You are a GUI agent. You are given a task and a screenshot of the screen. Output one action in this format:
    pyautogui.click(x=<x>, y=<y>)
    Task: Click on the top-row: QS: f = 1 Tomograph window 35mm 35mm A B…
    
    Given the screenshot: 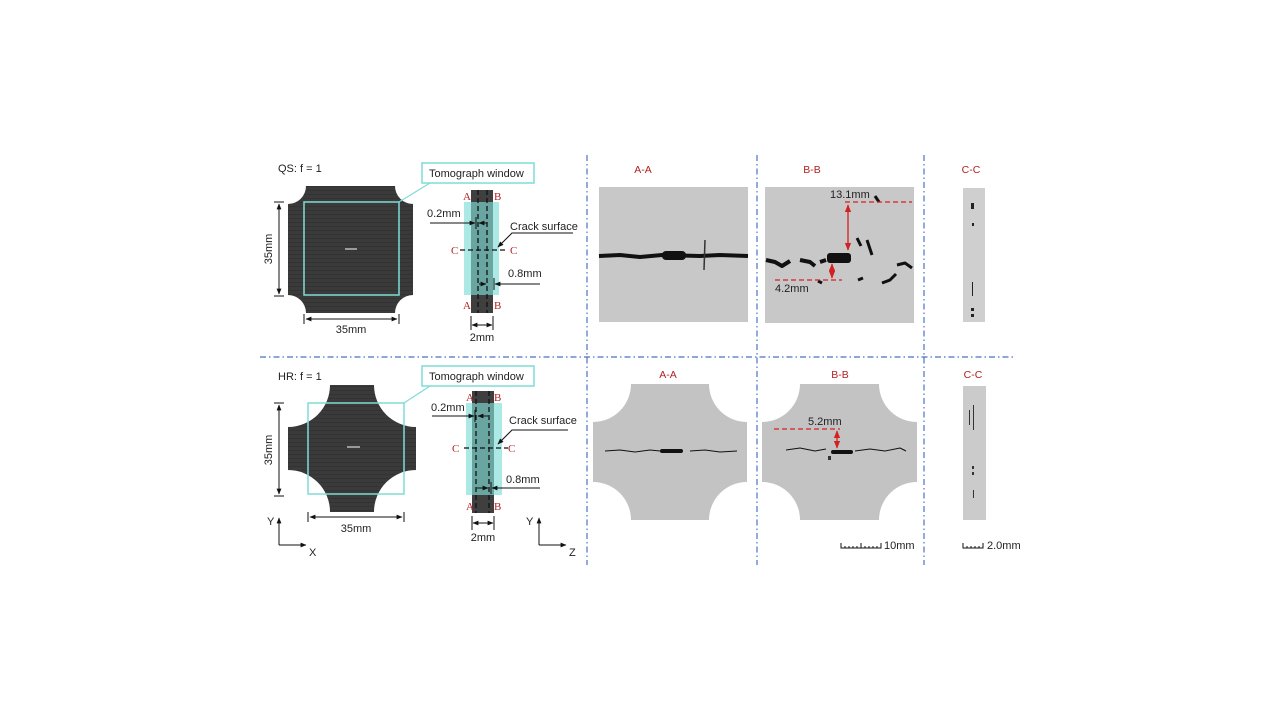 What is the action you would take?
    pyautogui.click(x=624, y=253)
    